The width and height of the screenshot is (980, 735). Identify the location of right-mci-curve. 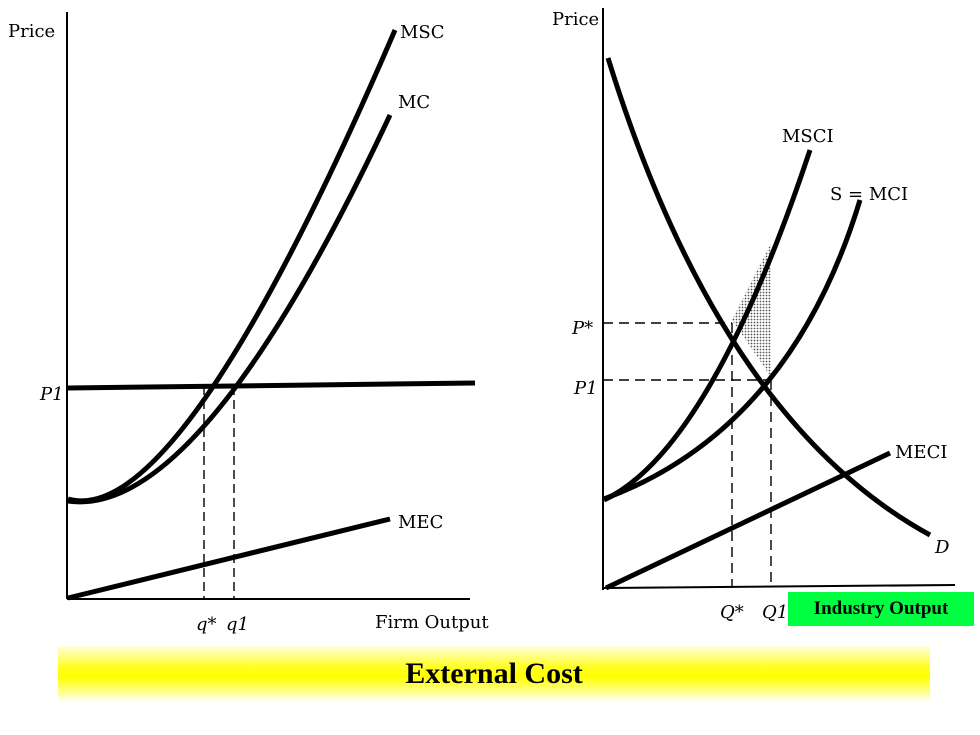
(733, 350).